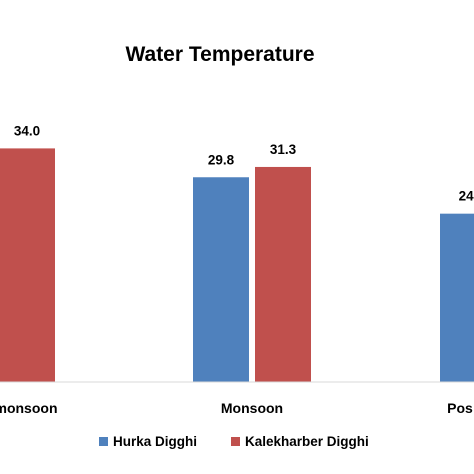  I want to click on legend-label-kalekharber: Kalekharber Digghi, so click(307, 441).